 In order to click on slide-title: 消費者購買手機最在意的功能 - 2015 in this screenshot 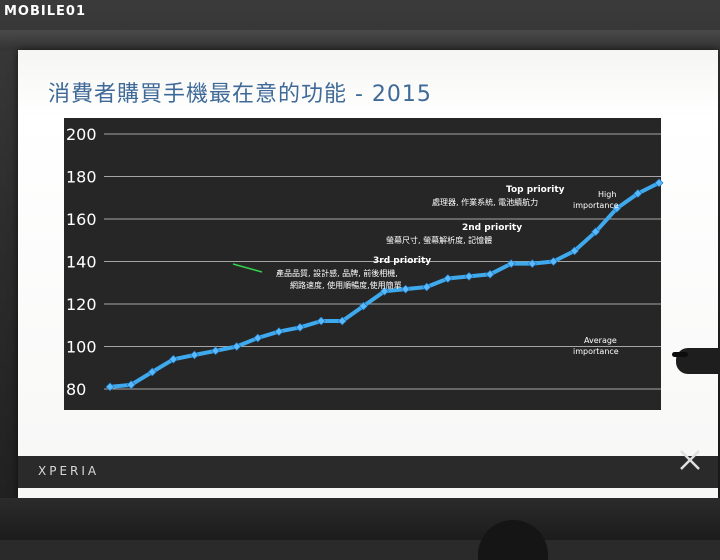, I will do `click(240, 94)`.